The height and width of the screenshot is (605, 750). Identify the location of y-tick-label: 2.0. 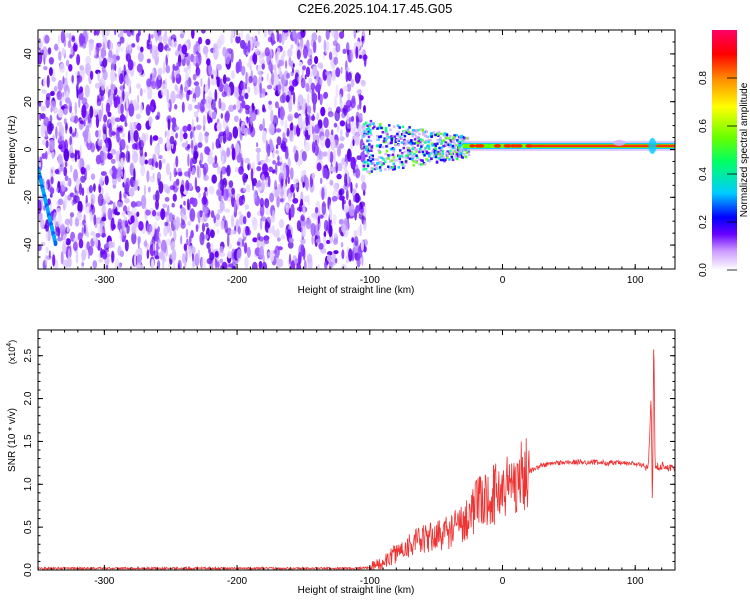
(28, 398).